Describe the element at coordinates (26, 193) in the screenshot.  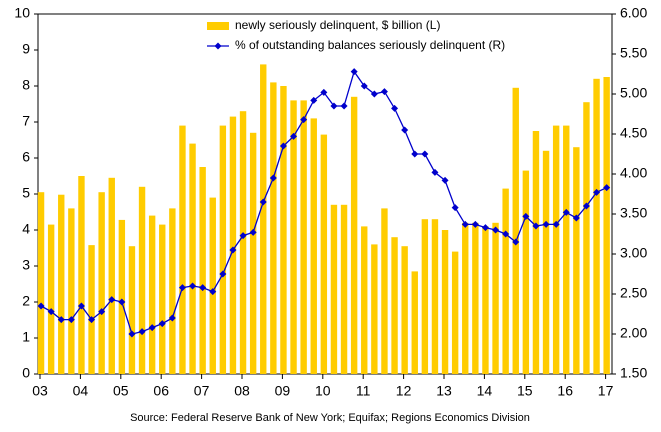
I see `y-tick-label: 5` at that location.